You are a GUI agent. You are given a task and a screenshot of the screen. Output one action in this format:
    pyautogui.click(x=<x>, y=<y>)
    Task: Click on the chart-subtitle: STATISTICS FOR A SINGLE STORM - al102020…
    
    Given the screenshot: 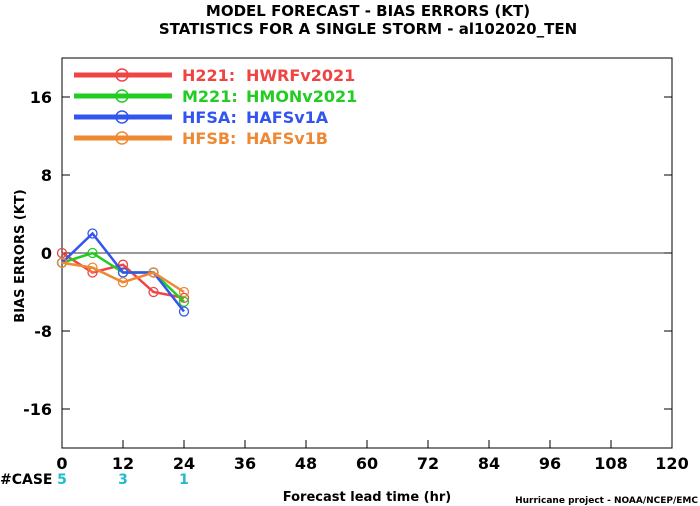 What is the action you would take?
    pyautogui.click(x=368, y=29)
    